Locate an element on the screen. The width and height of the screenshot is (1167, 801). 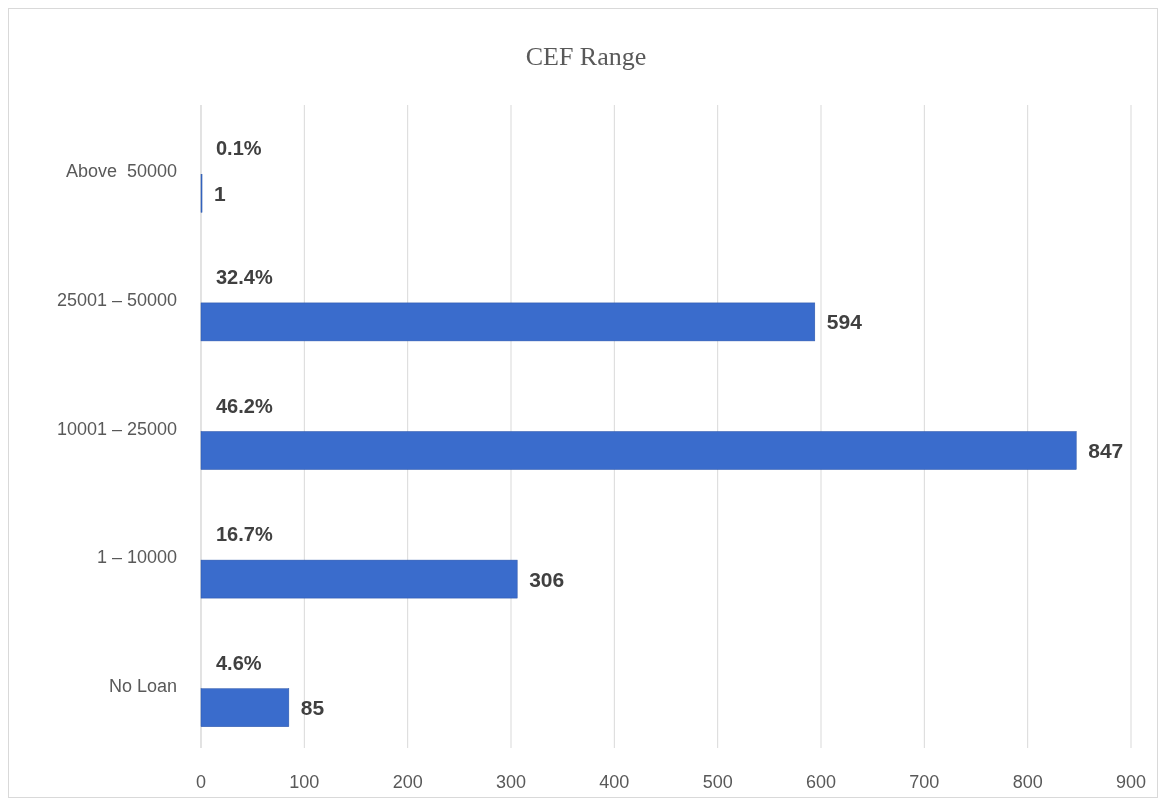
annotation: 16.7% is located at coordinates (244, 534).